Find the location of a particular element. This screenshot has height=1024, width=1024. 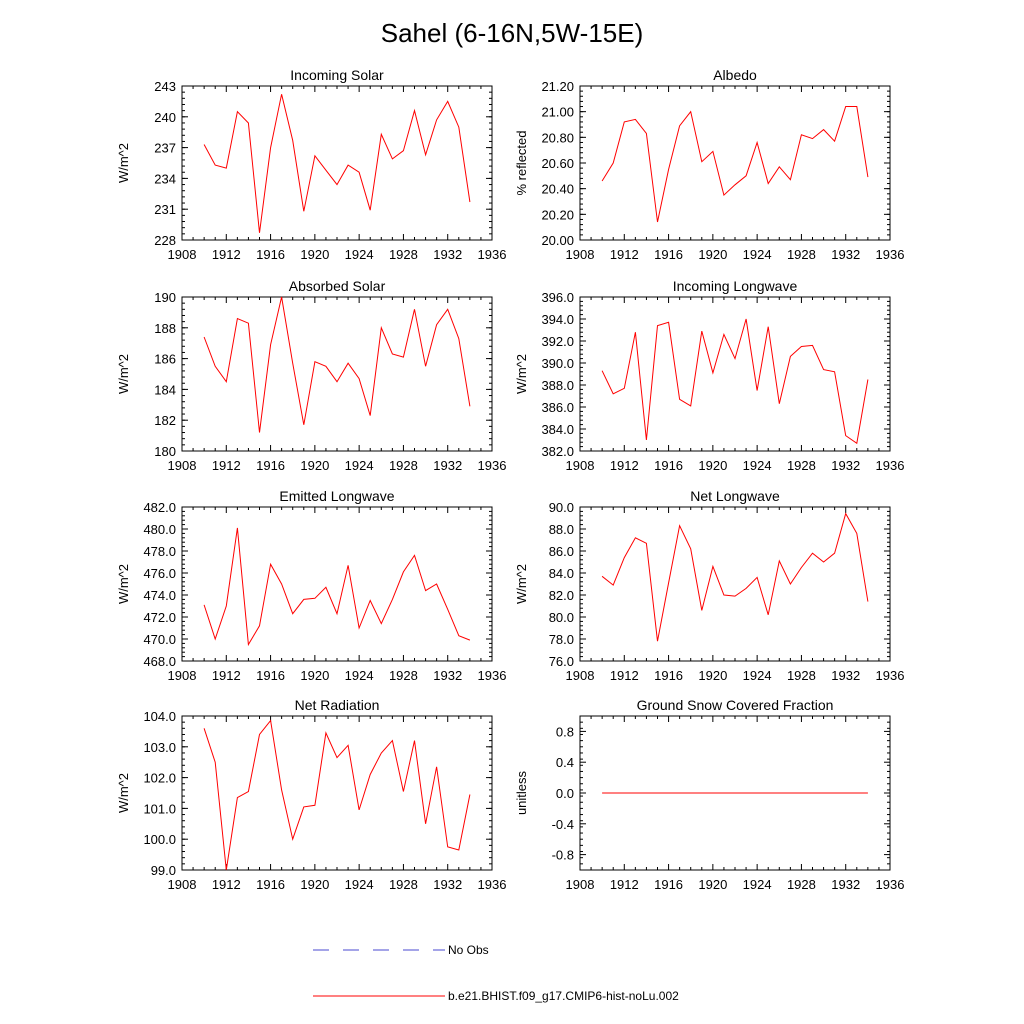

y-tick-label: 20.00 is located at coordinates (557, 240).